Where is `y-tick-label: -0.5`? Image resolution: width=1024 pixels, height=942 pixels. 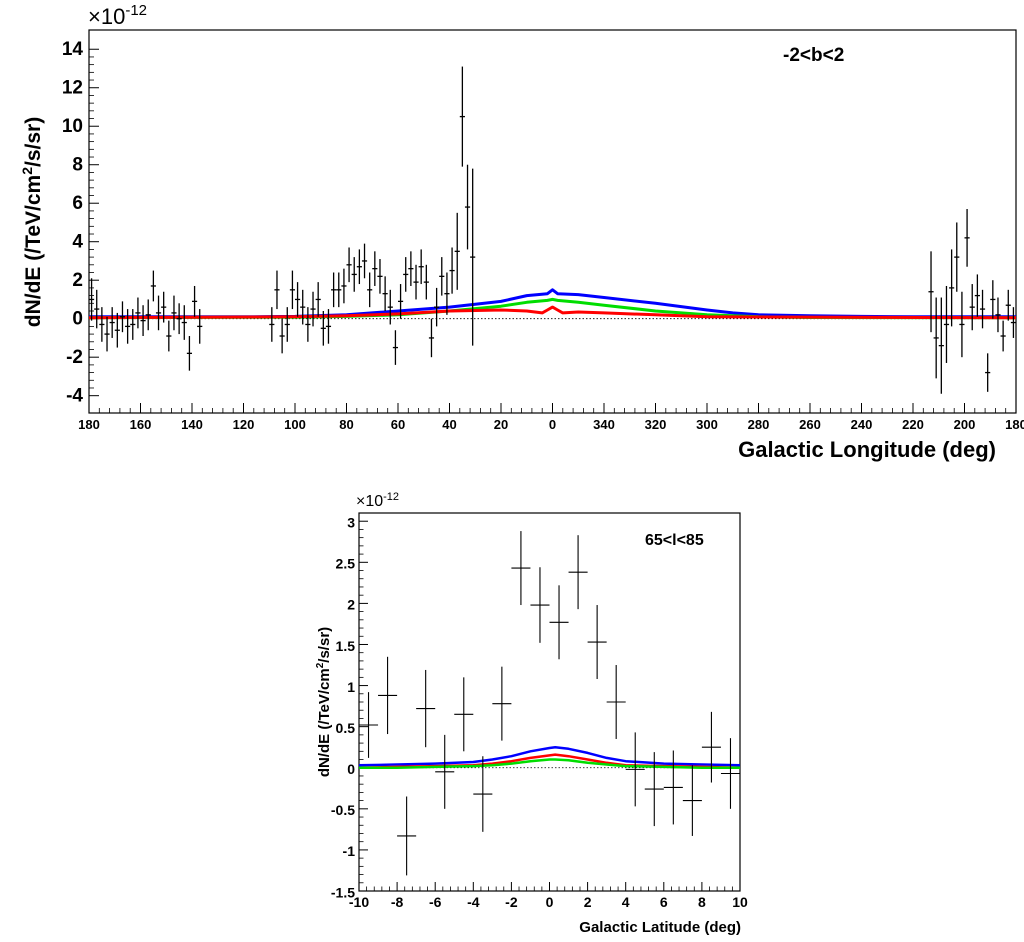 y-tick-label: -0.5 is located at coordinates (343, 810).